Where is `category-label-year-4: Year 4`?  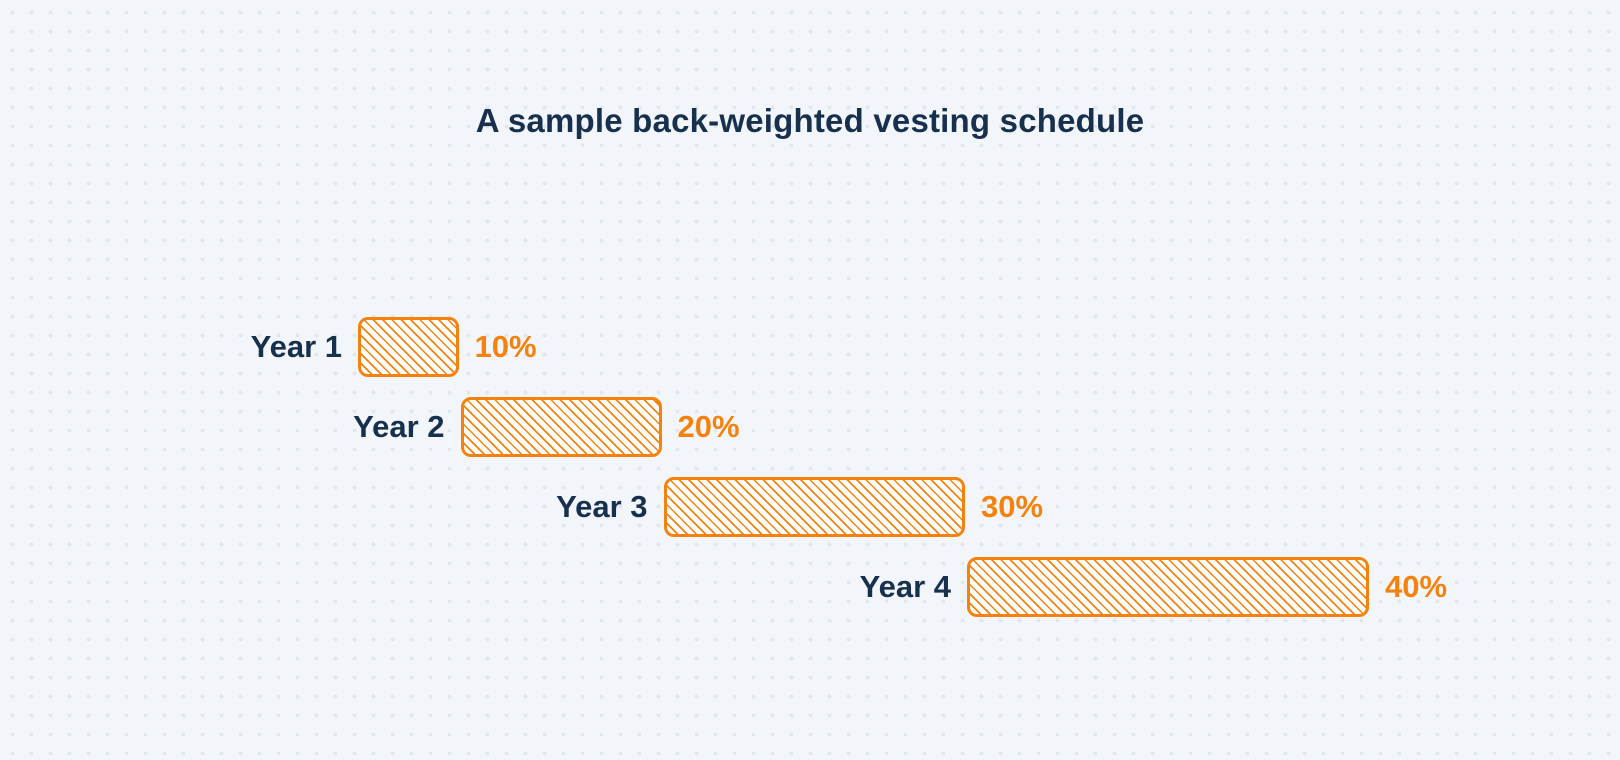
category-label-year-4: Year 4 is located at coordinates (905, 586).